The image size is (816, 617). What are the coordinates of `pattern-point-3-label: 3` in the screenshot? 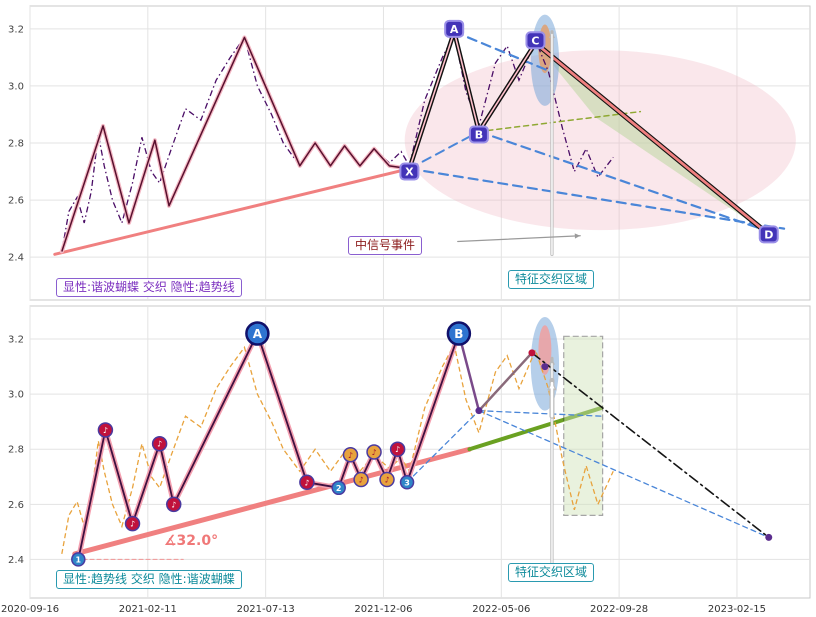 It's located at (407, 482).